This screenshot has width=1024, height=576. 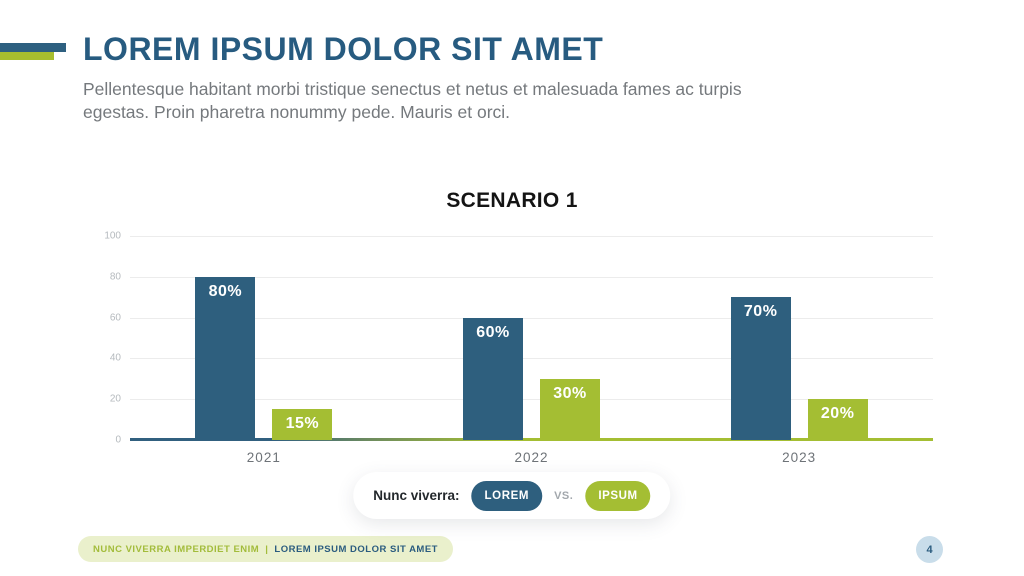 I want to click on x-axis-label-2023: 2023, so click(x=799, y=457).